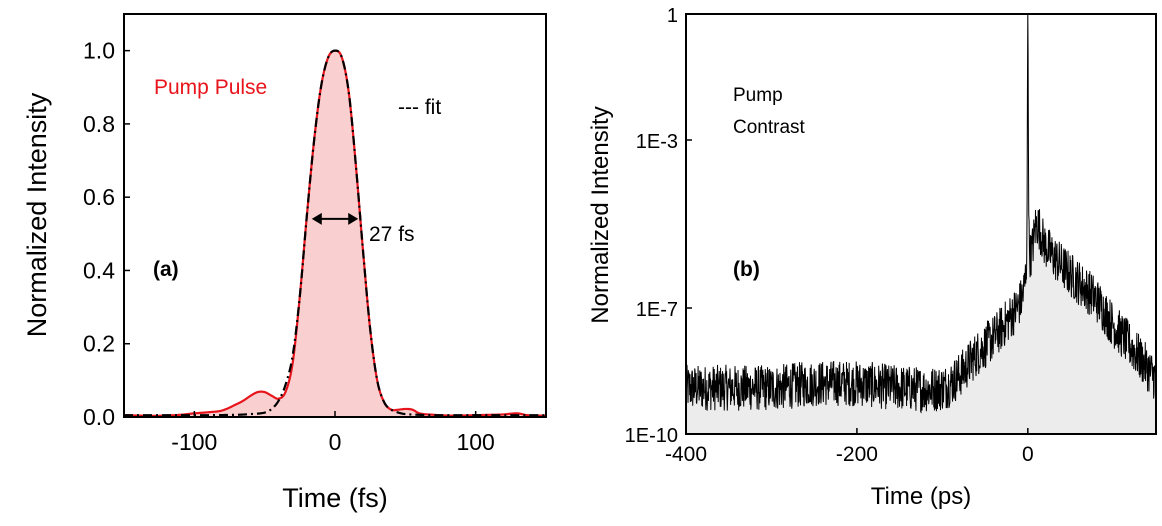  Describe the element at coordinates (194, 442) in the screenshot. I see `panel-a-x-tick-label: -100` at that location.